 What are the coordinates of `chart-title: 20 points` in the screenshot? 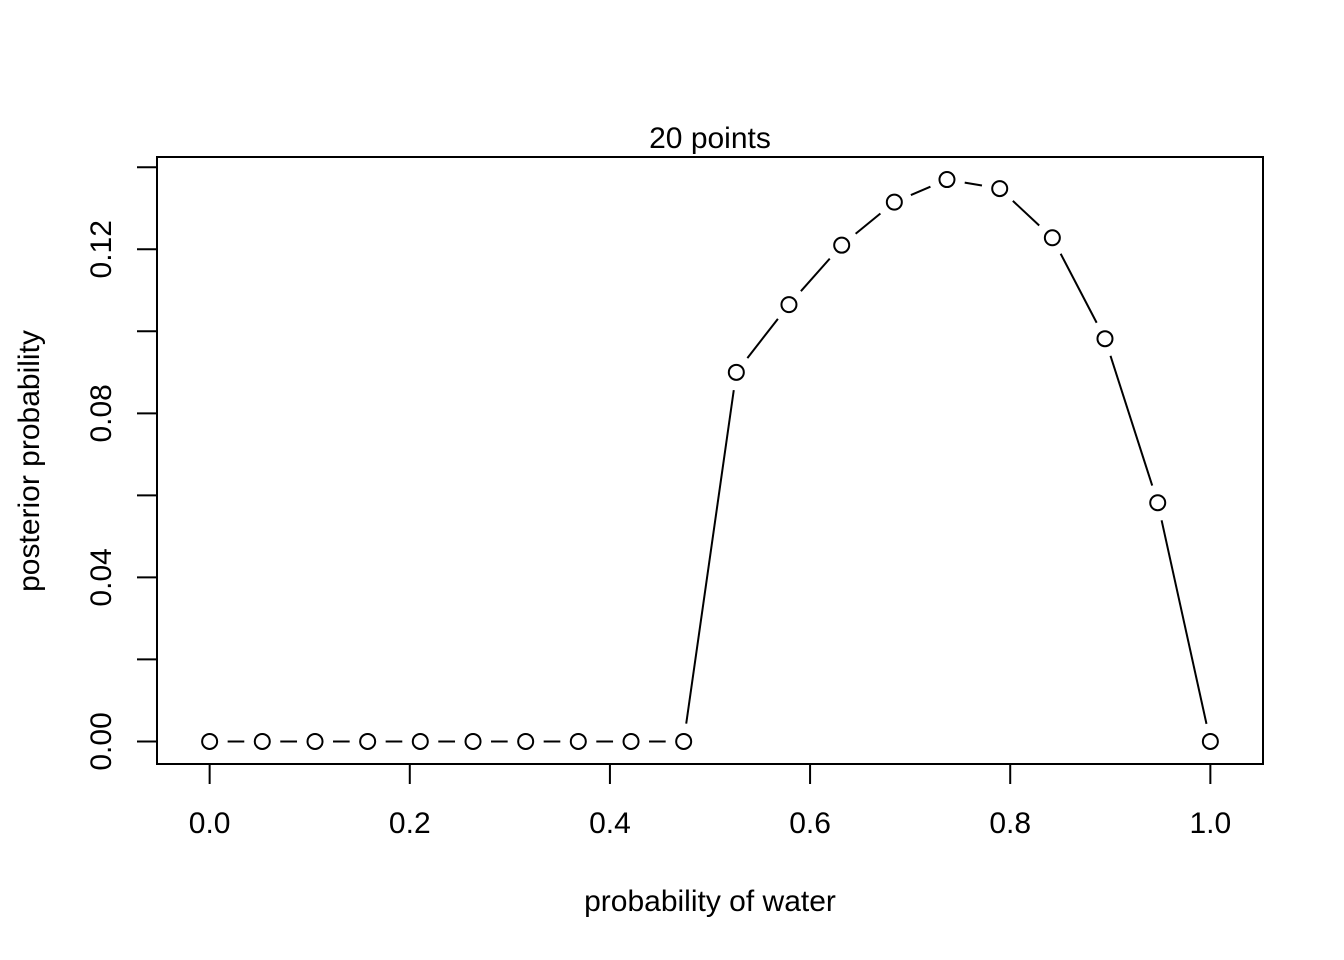 It's located at (710, 138).